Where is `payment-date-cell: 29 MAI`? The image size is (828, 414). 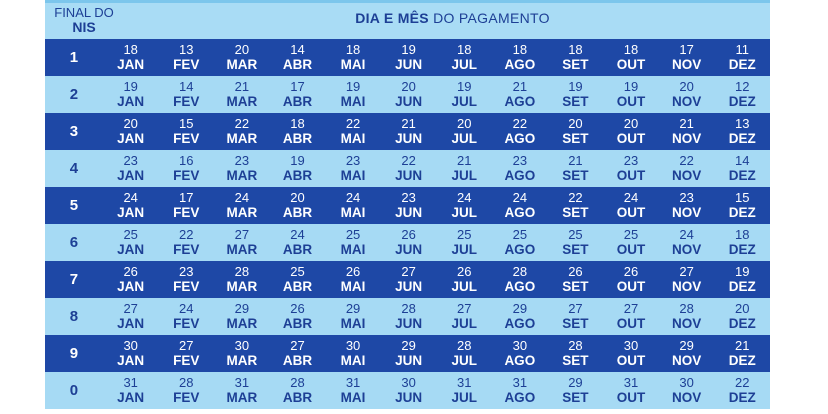 payment-date-cell: 29 MAI is located at coordinates (353, 316).